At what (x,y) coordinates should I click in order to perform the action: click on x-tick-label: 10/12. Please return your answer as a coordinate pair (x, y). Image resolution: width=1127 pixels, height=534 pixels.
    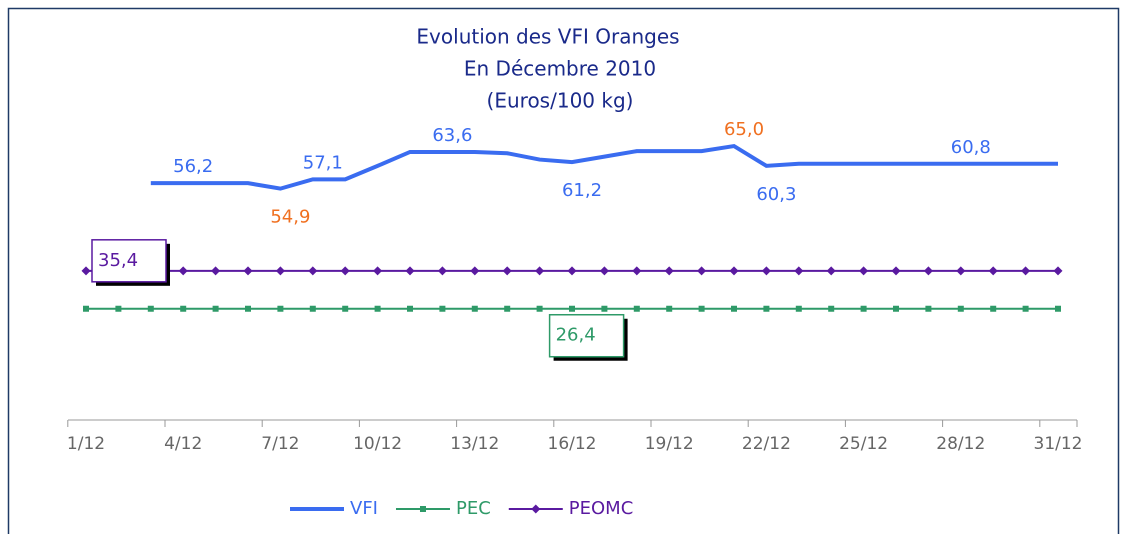
    Looking at the image, I should click on (377, 444).